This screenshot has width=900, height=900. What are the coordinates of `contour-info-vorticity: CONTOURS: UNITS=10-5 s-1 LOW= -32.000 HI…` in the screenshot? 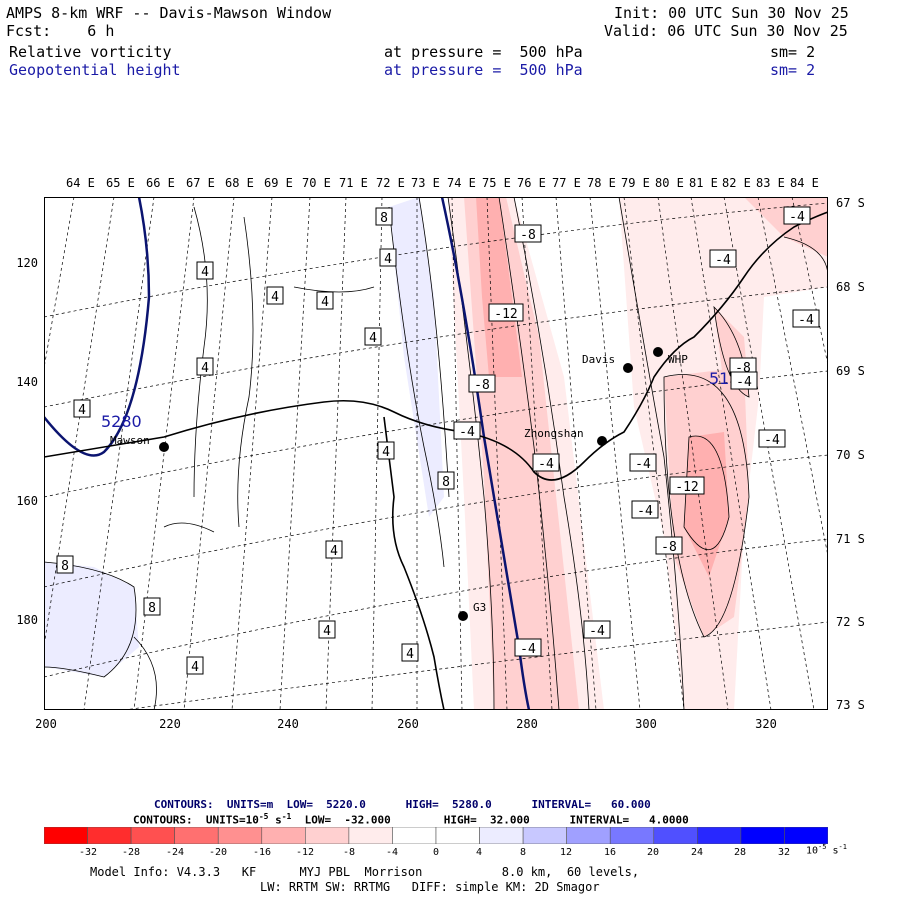 It's located at (411, 819).